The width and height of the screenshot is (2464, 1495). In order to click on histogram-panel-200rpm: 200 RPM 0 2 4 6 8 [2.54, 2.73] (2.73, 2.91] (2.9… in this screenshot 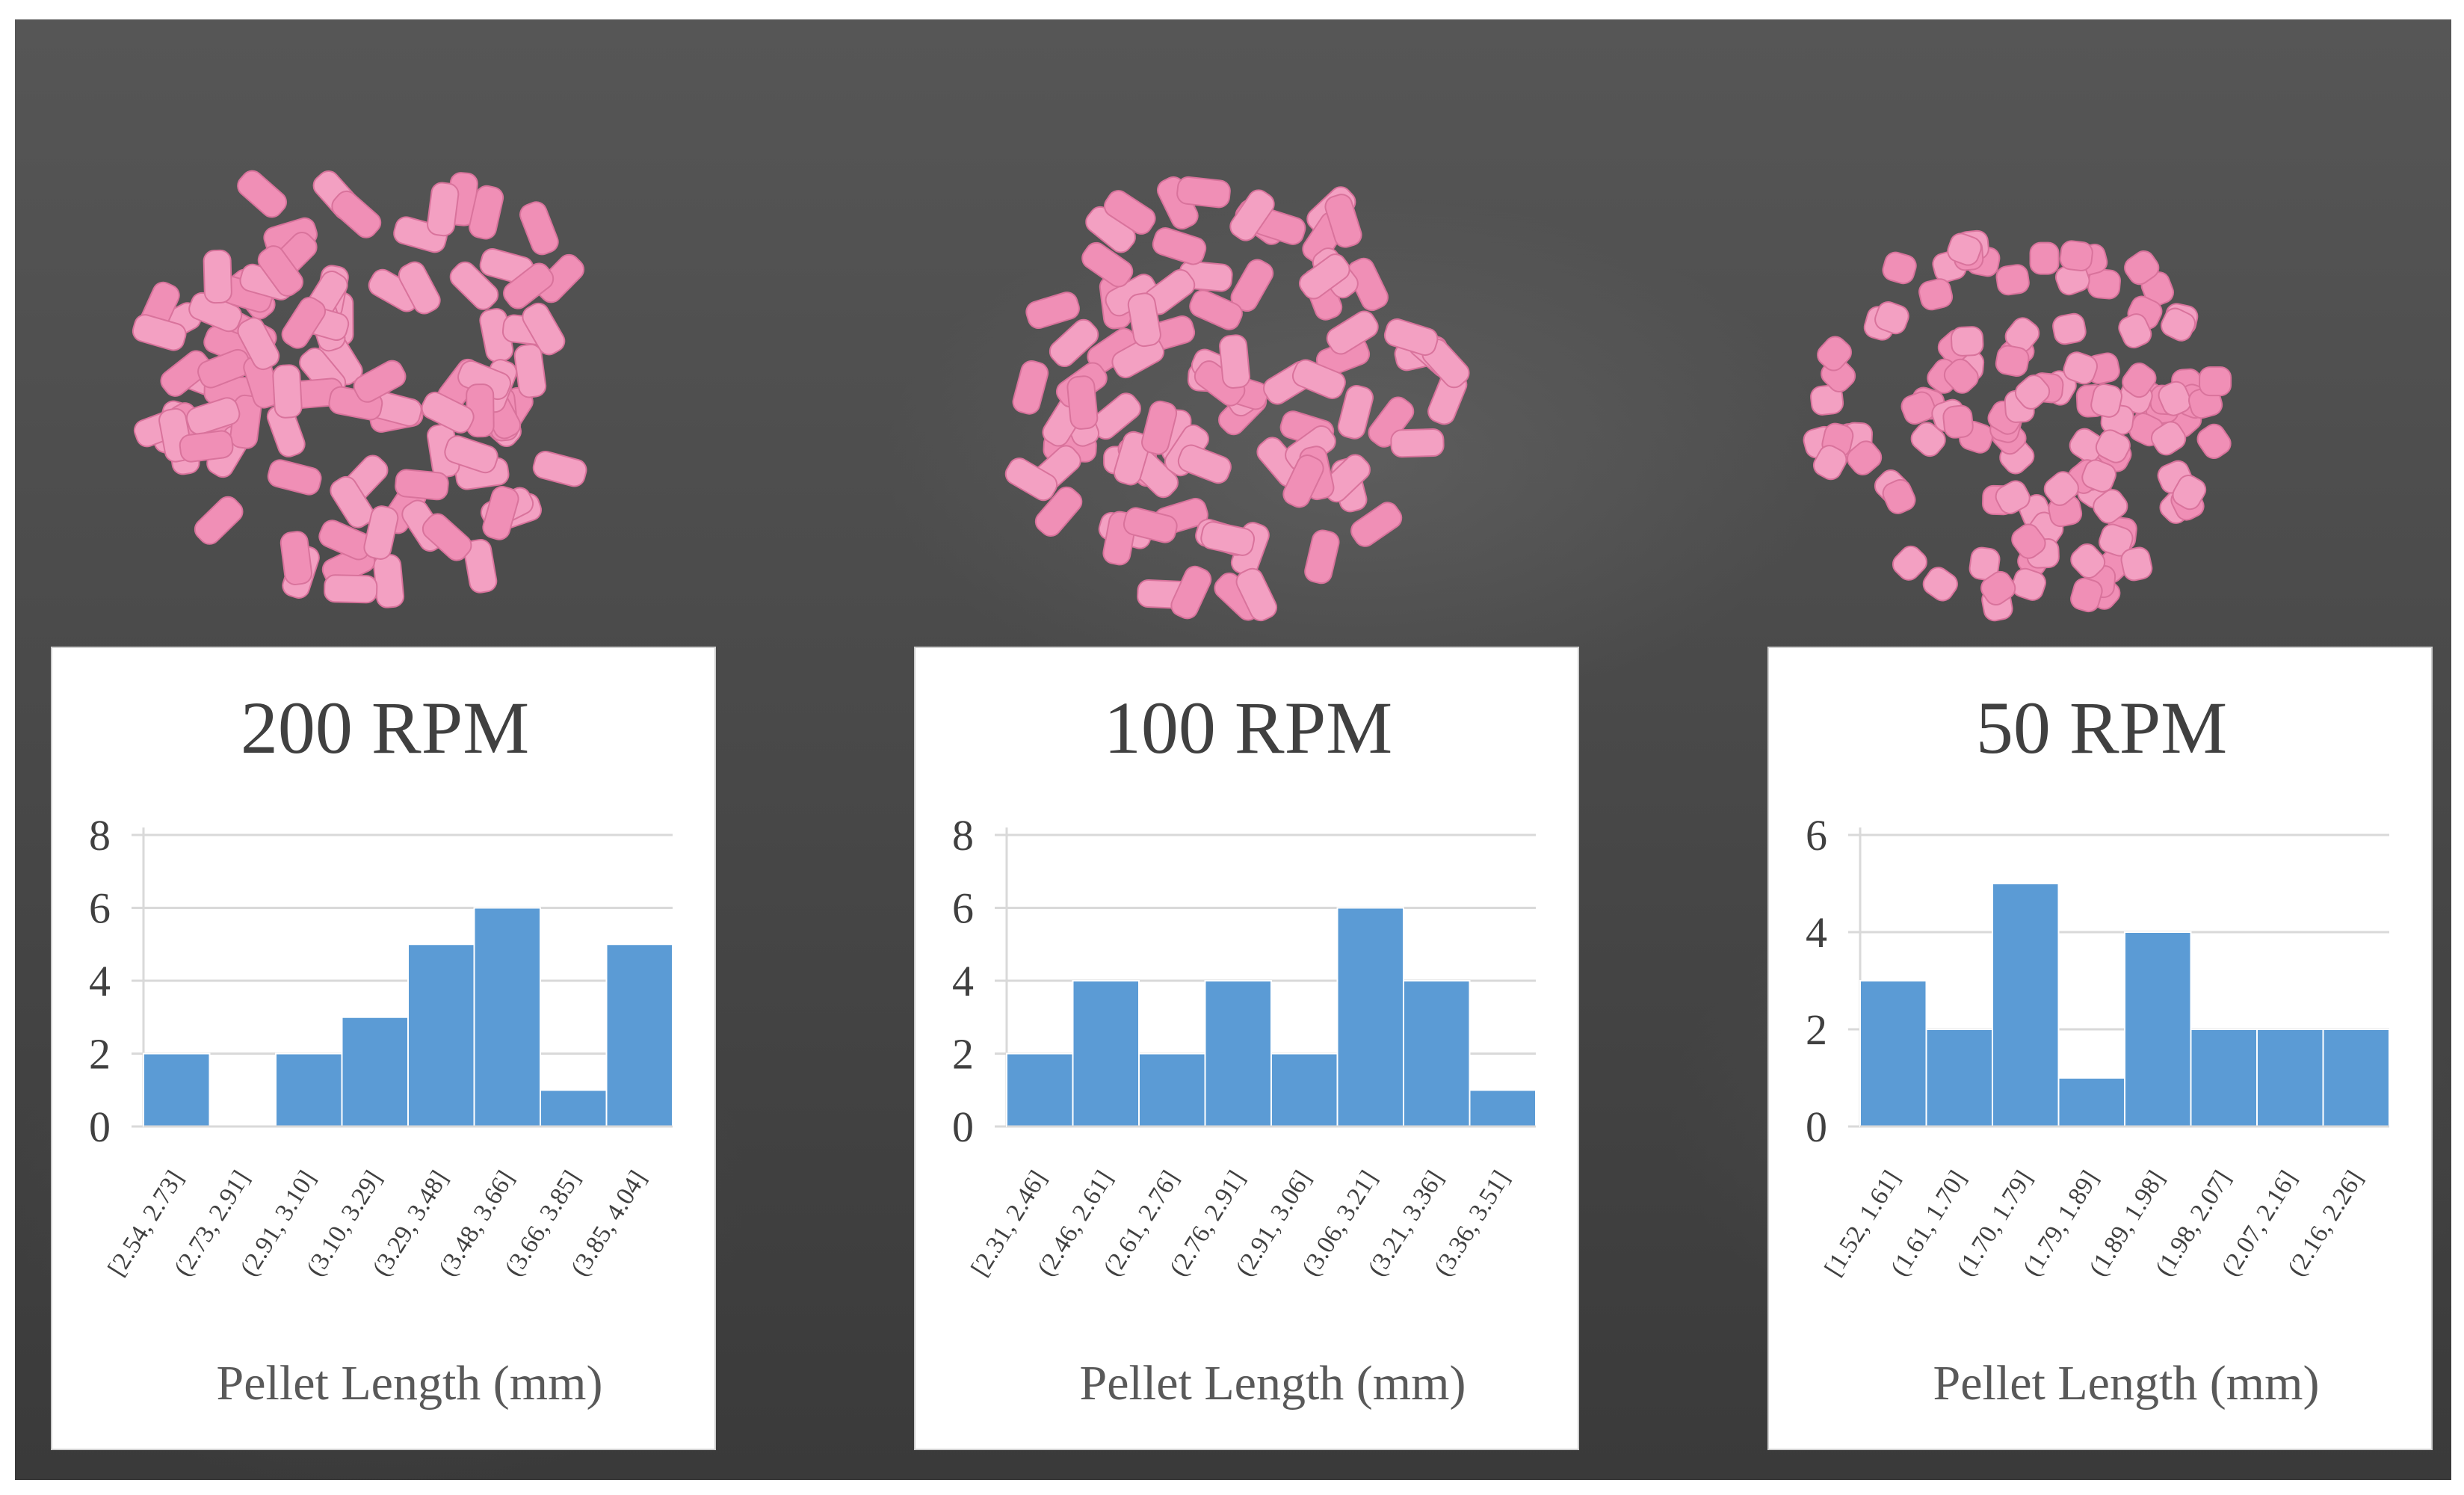, I will do `click(383, 1048)`.